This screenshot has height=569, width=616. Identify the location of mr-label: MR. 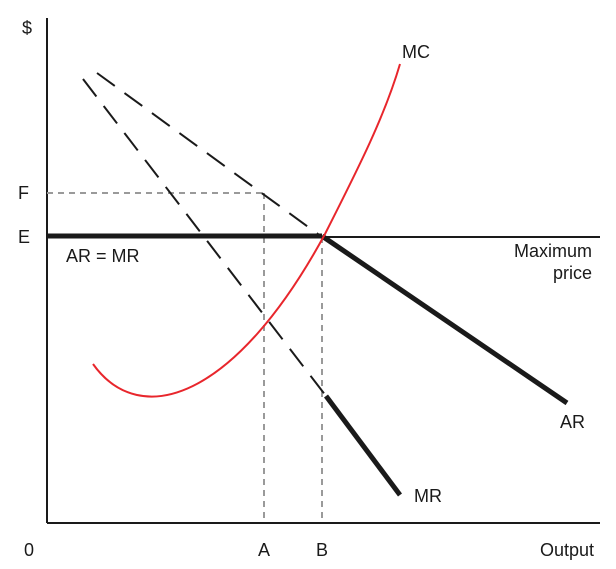
(428, 496).